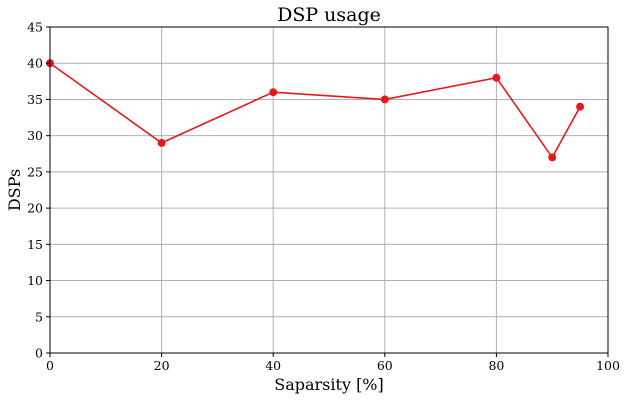 The image size is (627, 401). What do you see at coordinates (608, 365) in the screenshot?
I see `x-tick-label: 100` at bounding box center [608, 365].